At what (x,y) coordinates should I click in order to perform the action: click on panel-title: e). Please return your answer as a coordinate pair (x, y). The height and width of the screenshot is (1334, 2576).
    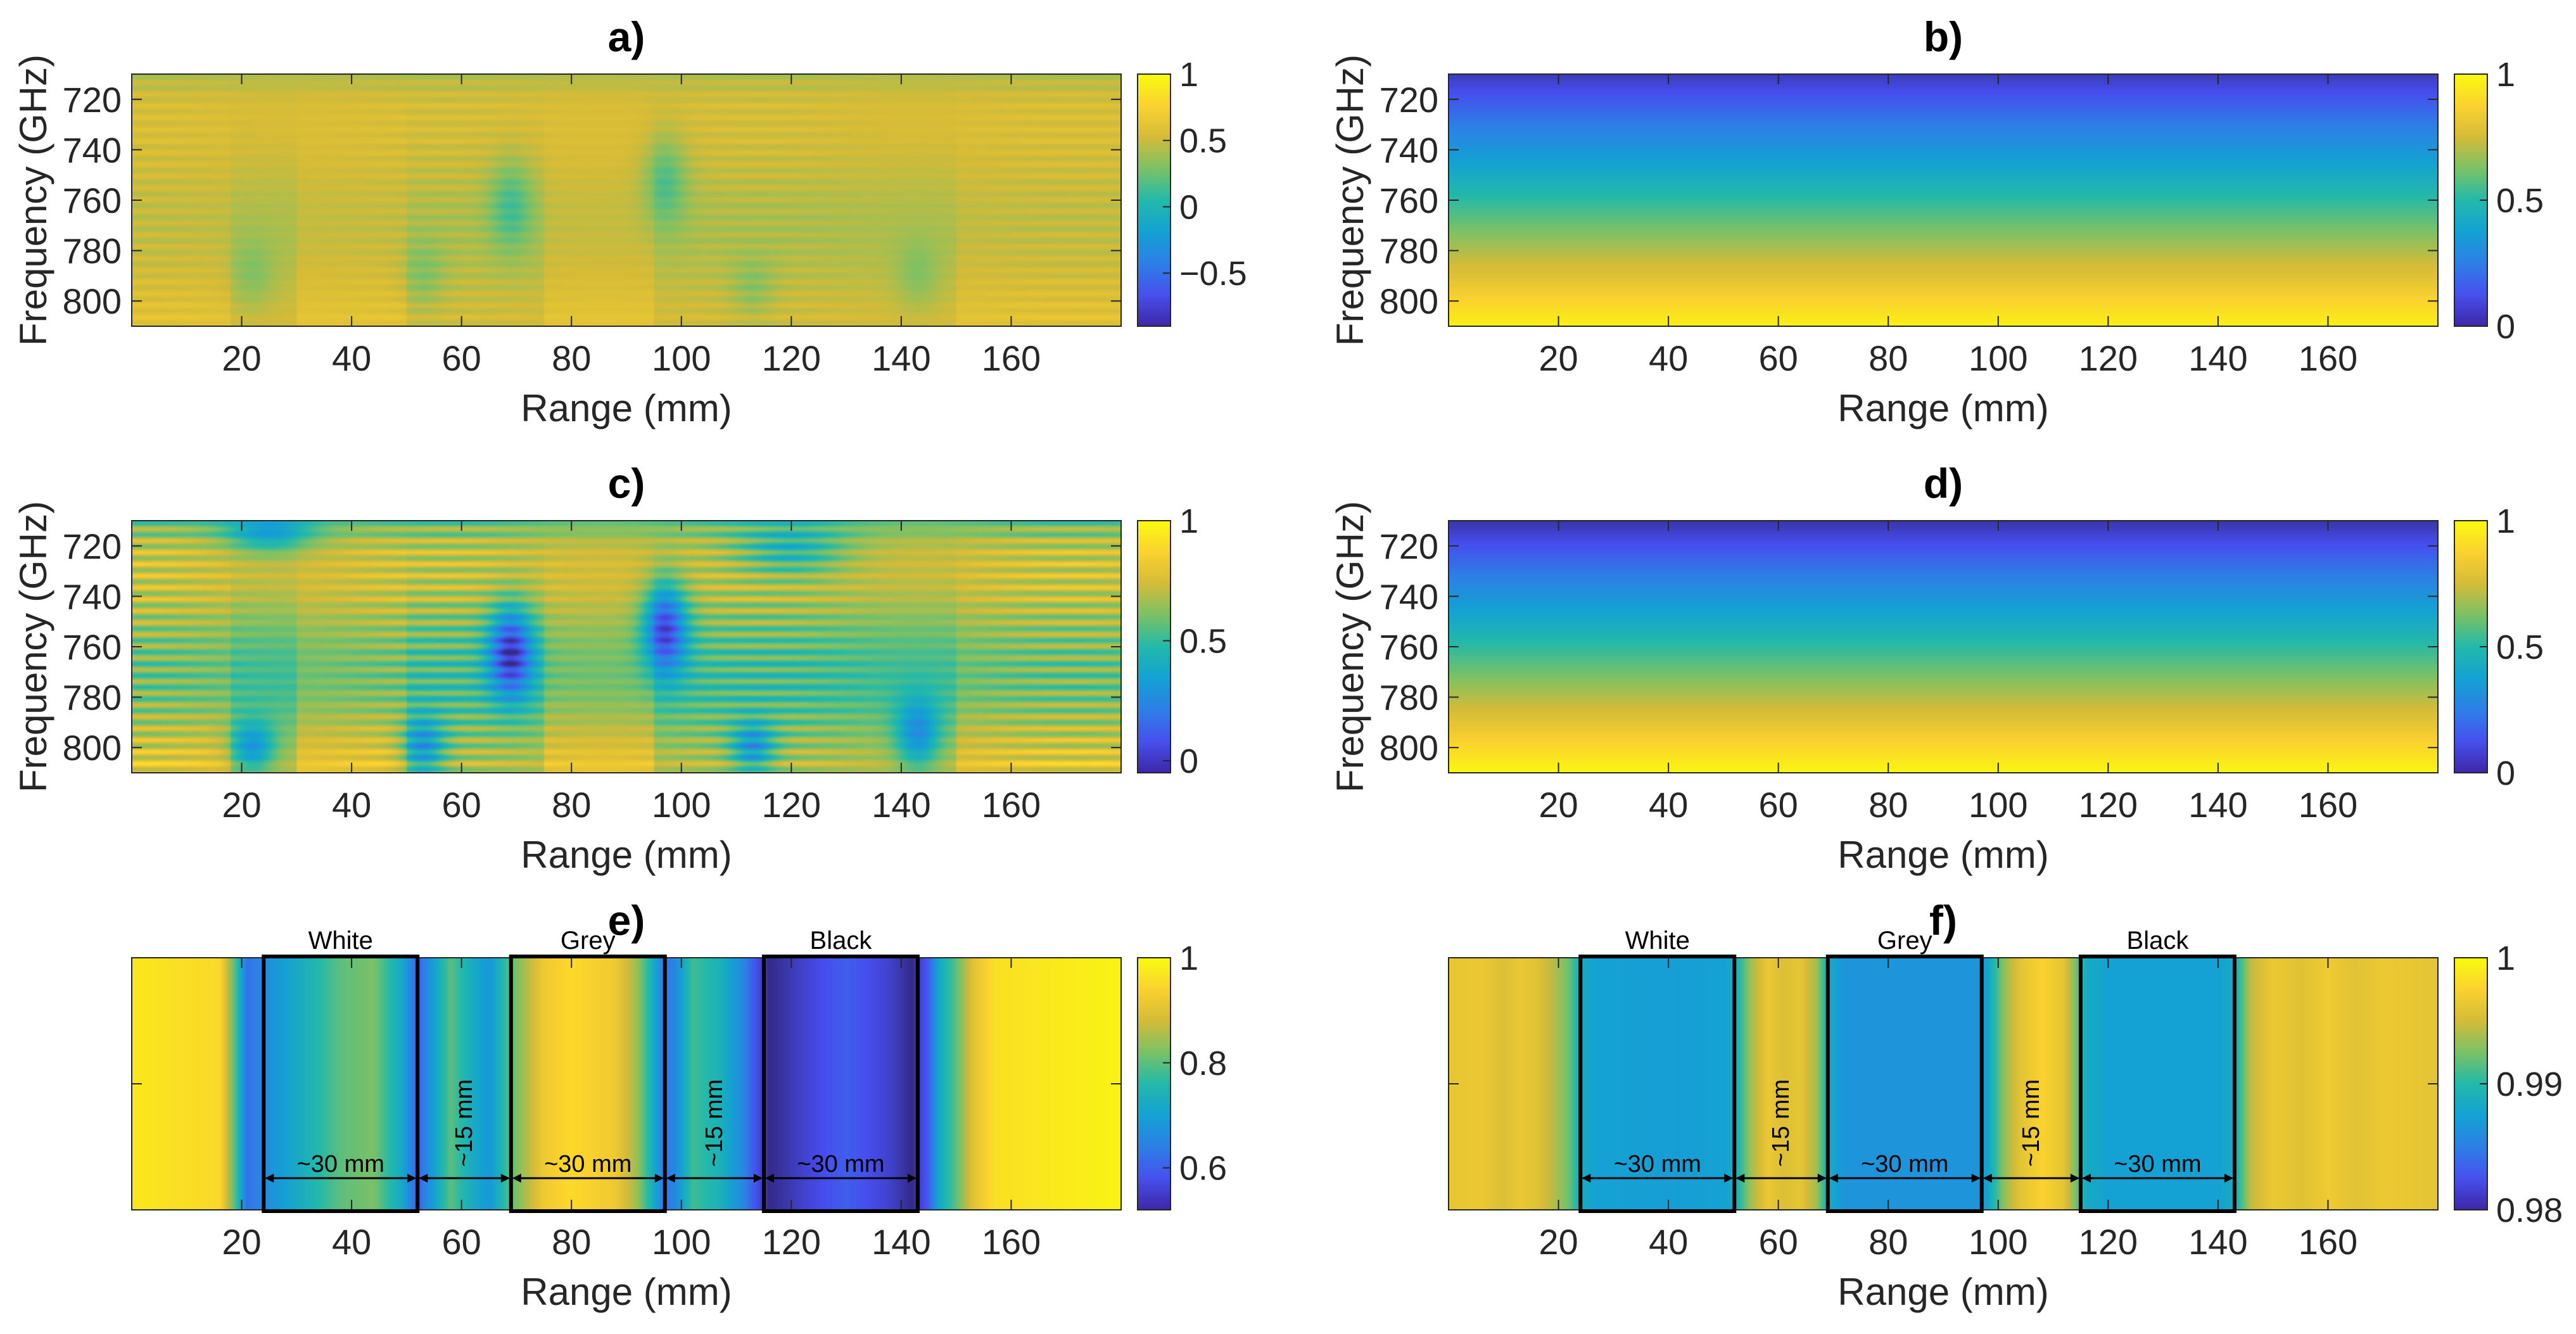
    Looking at the image, I should click on (626, 920).